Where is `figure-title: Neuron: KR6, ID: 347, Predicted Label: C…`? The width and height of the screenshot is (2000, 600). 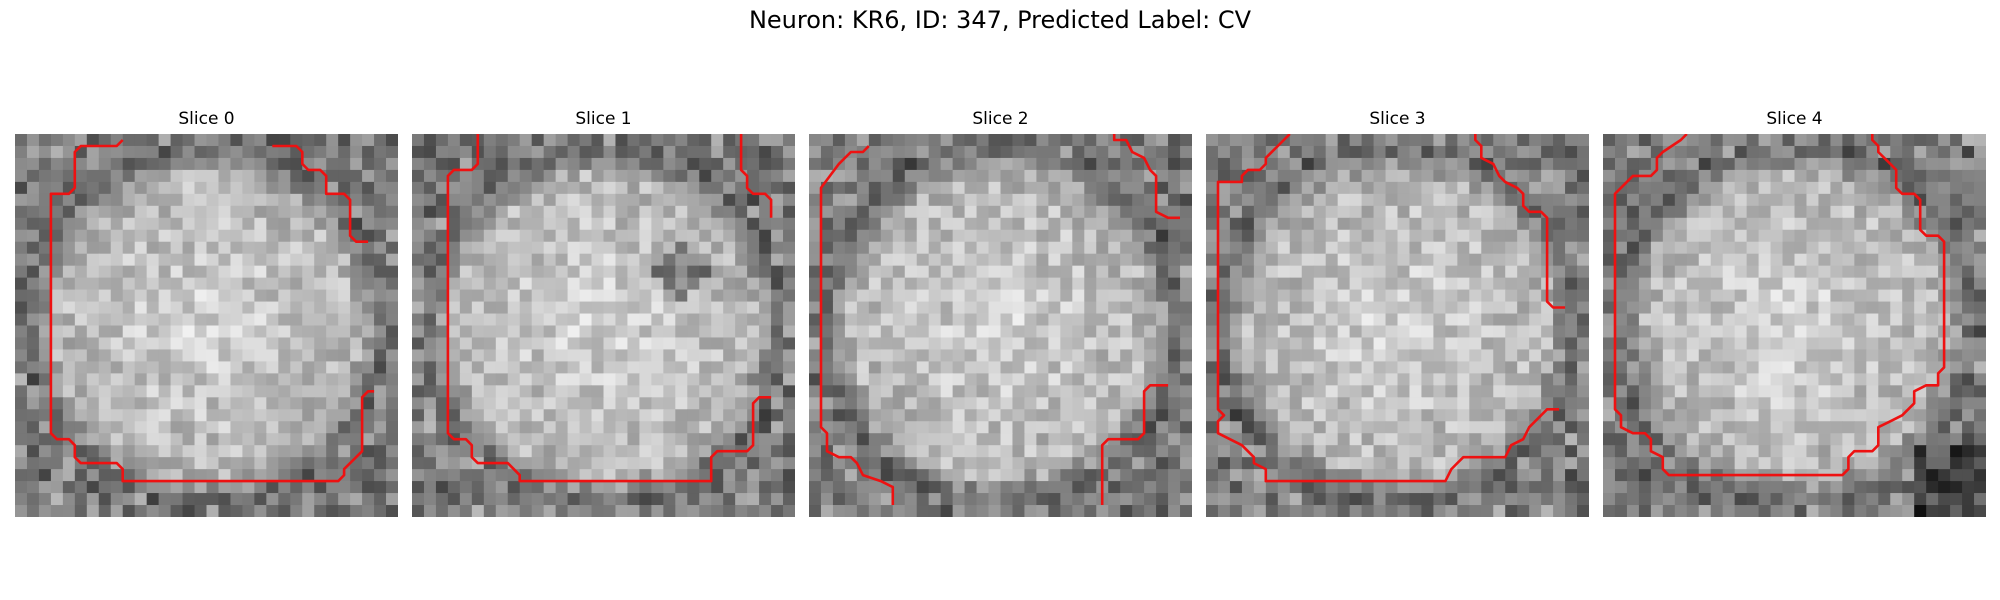
figure-title: Neuron: KR6, ID: 347, Predicted Label: C… is located at coordinates (1000, 20).